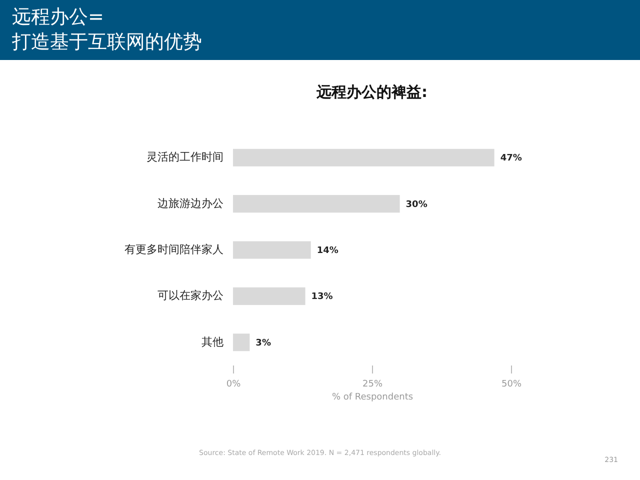  I want to click on data-label: 30%, so click(417, 205).